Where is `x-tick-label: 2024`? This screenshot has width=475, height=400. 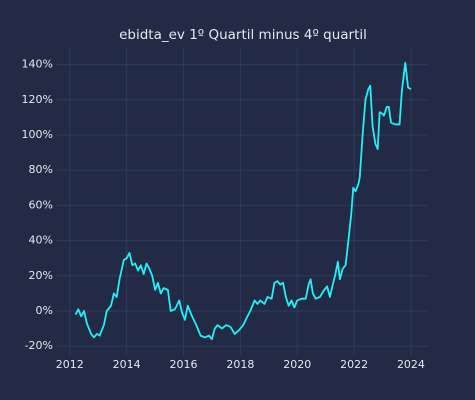
x-tick-label: 2024 is located at coordinates (411, 364).